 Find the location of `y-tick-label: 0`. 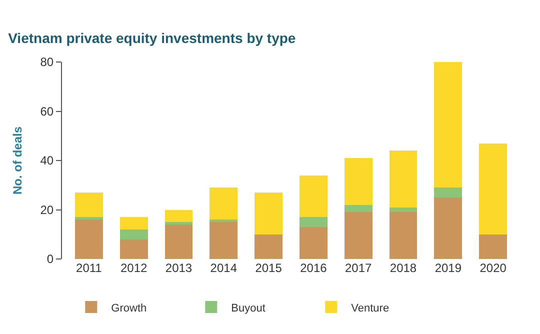

y-tick-label: 0 is located at coordinates (50, 259).